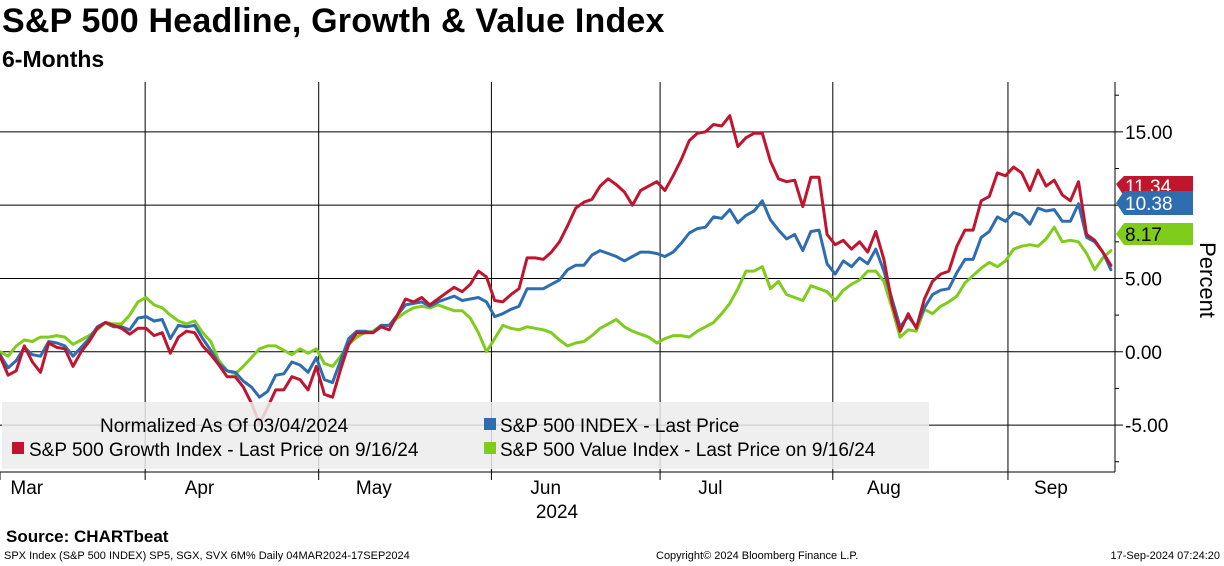 This screenshot has height=566, width=1224. What do you see at coordinates (490, 448) in the screenshot?
I see `legend-swatch-value` at bounding box center [490, 448].